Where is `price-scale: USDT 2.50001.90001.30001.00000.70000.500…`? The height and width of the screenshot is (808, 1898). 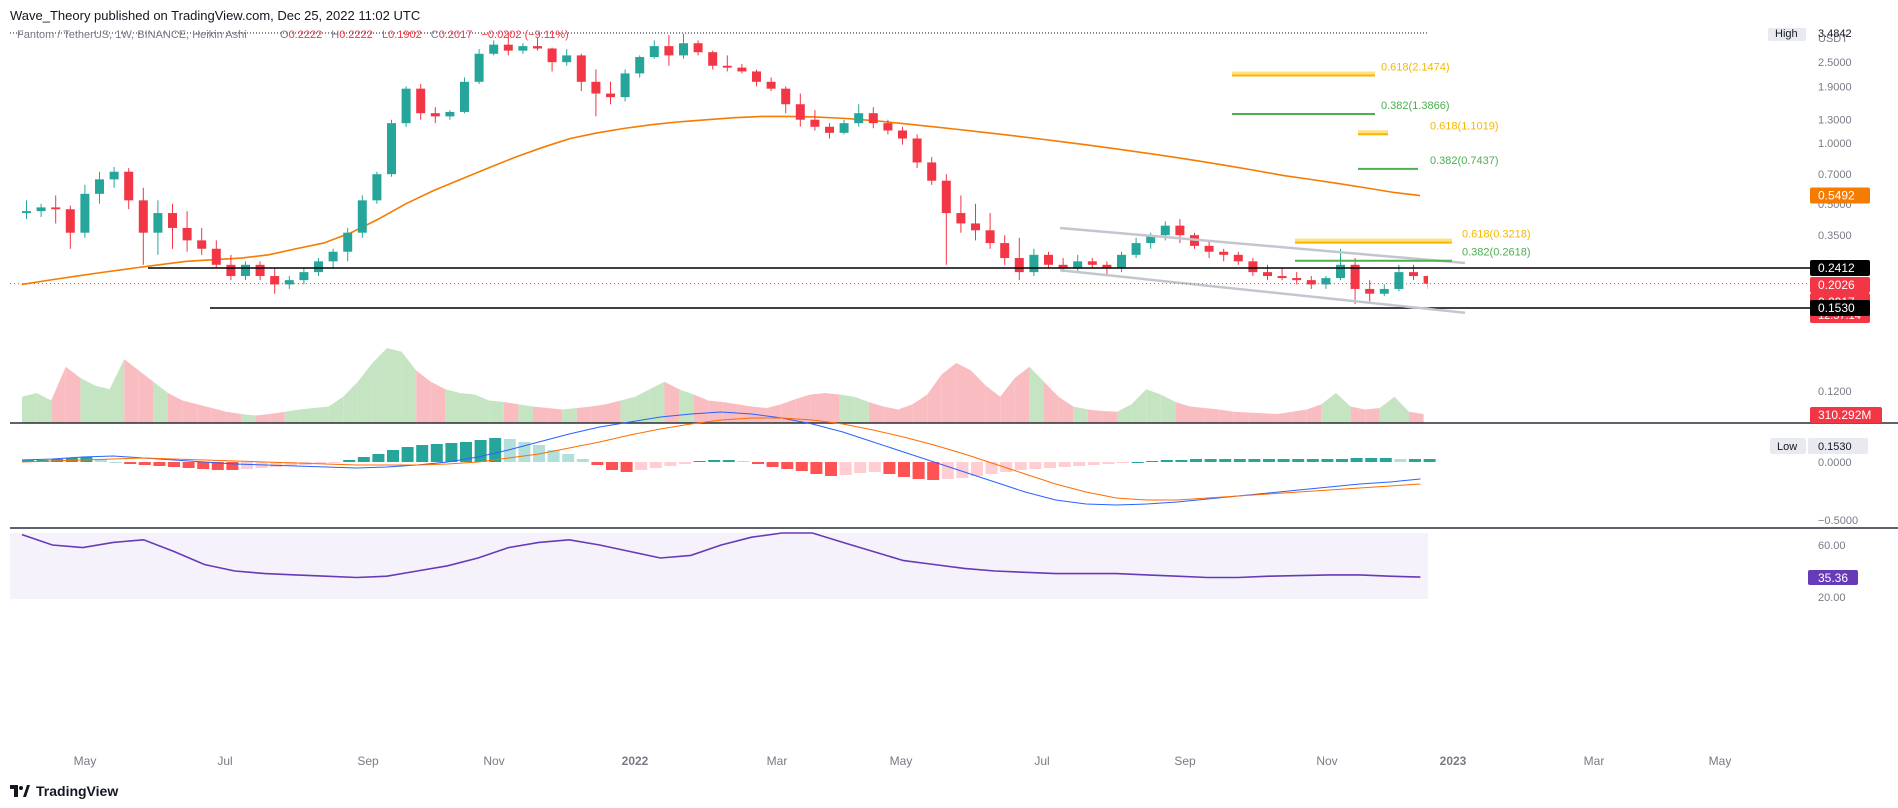
price-scale: USDT 2.50001.90001.30001.00000.70000.500… is located at coordinates (1835, 215).